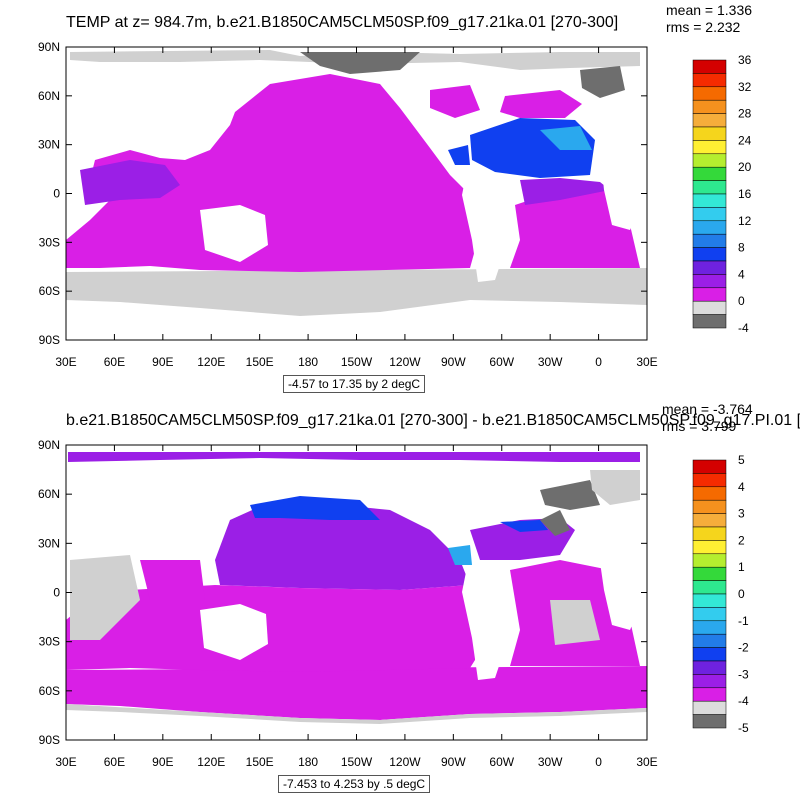  Describe the element at coordinates (602, 82) in the screenshot. I see `panel1-greenland-dark-region` at that location.